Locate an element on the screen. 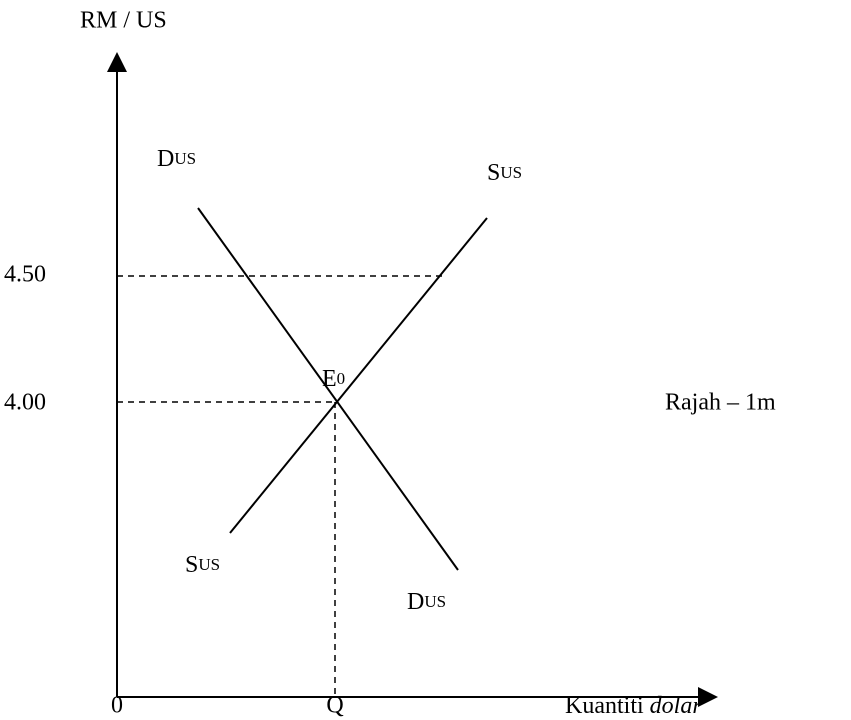  caption: Rajah – 1m is located at coordinates (720, 403).